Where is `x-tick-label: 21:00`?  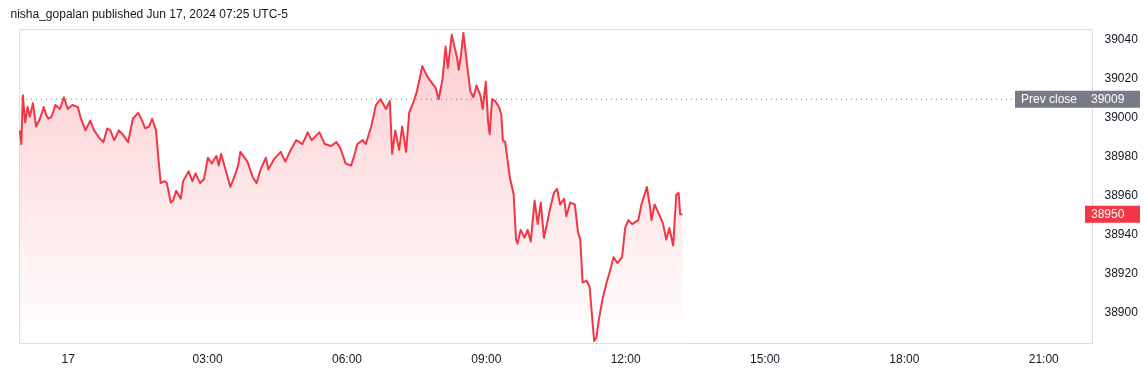 x-tick-label: 21:00 is located at coordinates (1044, 358).